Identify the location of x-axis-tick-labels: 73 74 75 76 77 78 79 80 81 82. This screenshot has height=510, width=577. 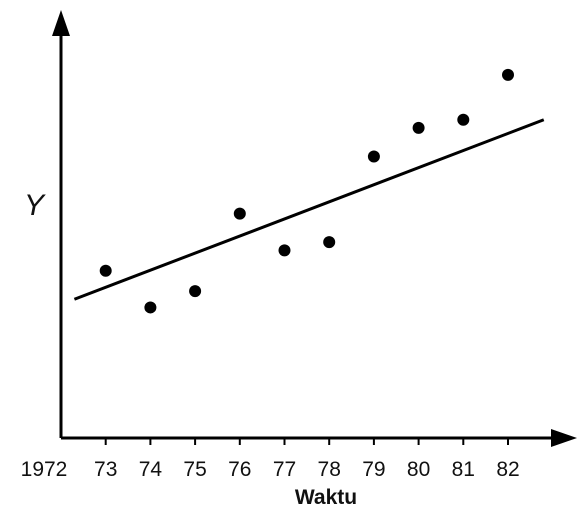
(307, 469).